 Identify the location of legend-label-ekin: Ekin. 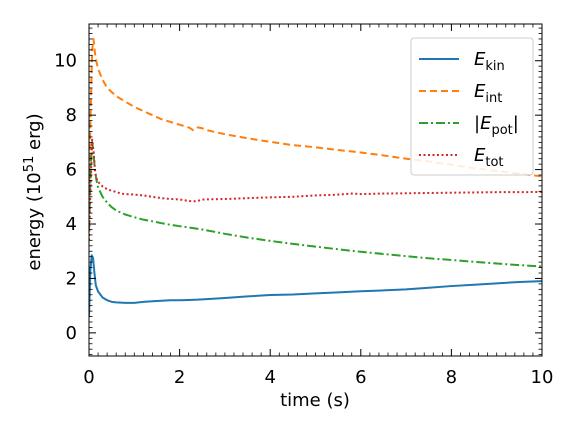
(489, 61).